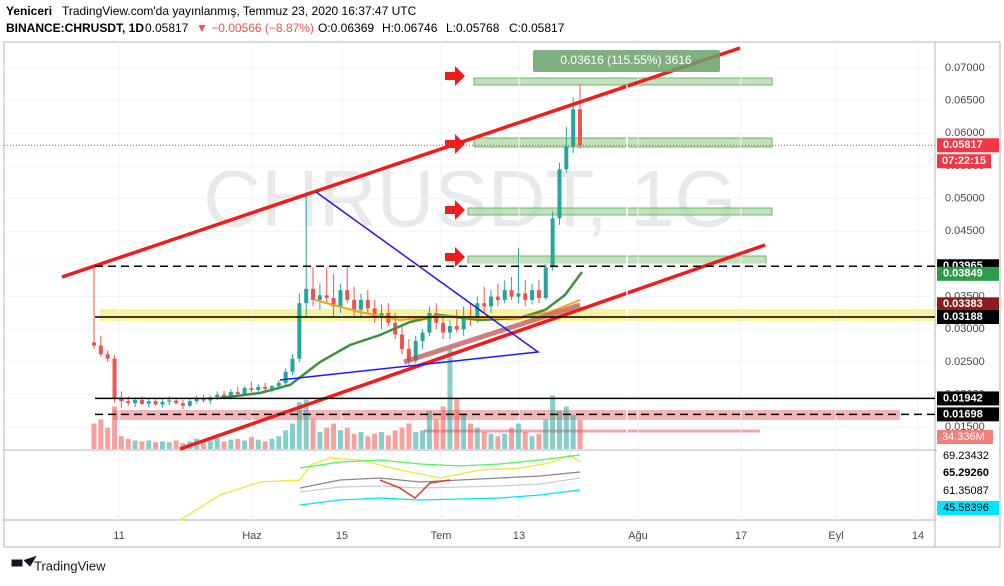 The width and height of the screenshot is (1004, 586). I want to click on zones, so click(620, 171).